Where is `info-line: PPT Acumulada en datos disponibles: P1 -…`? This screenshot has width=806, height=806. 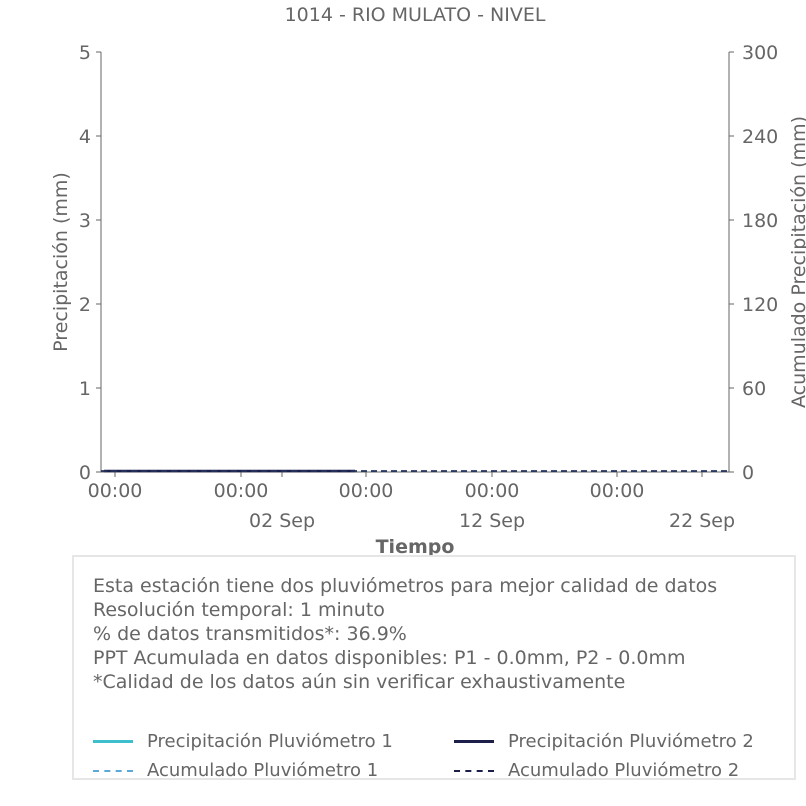 info-line: PPT Acumulada en datos disponibles: P1 -… is located at coordinates (389, 658).